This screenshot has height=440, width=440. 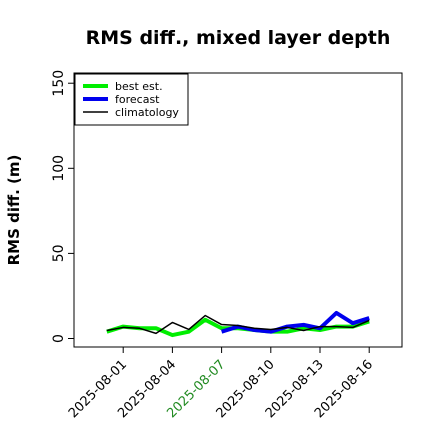 I want to click on chart-title: RMS diff., mixed layer depth, so click(x=238, y=38).